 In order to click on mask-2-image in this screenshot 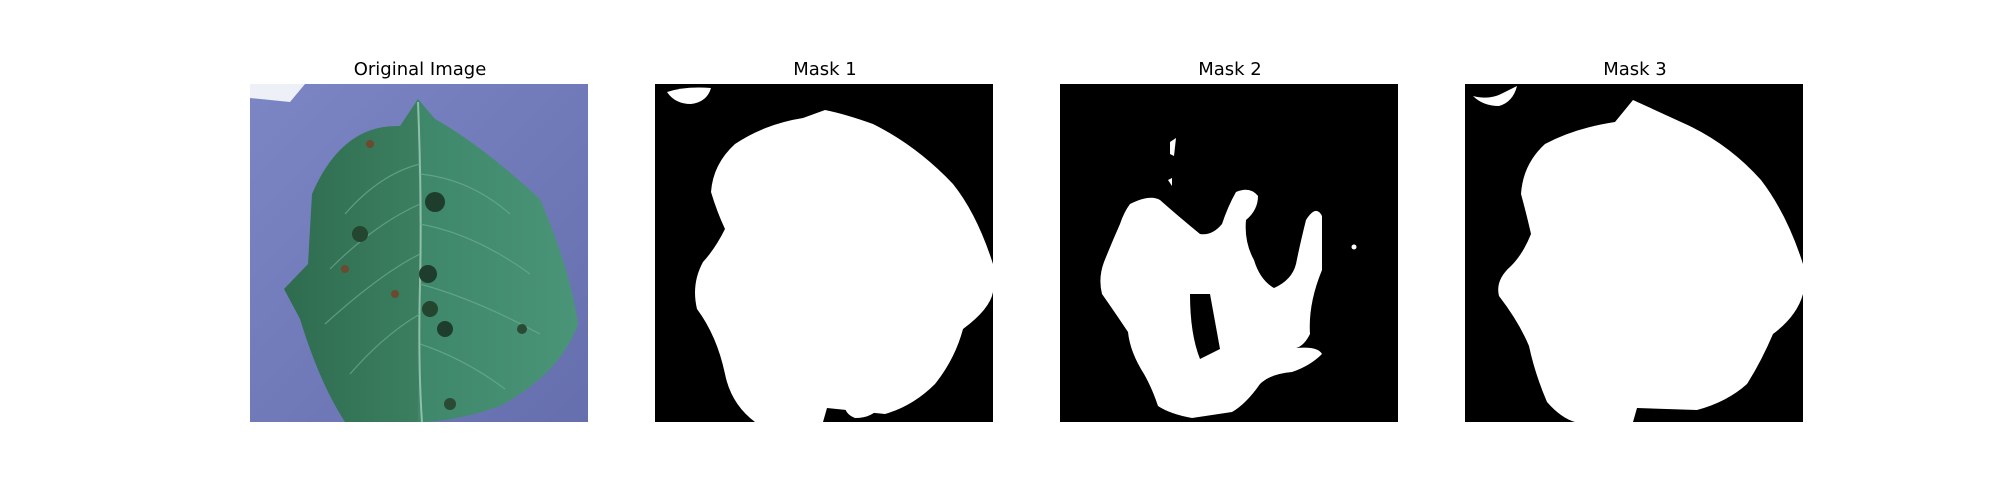, I will do `click(1229, 253)`.